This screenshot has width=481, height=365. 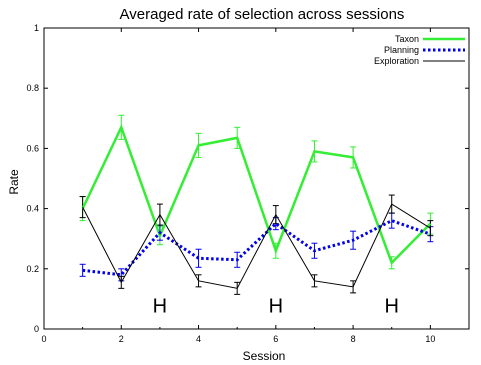 What do you see at coordinates (353, 339) in the screenshot?
I see `x-tick-label: 8` at bounding box center [353, 339].